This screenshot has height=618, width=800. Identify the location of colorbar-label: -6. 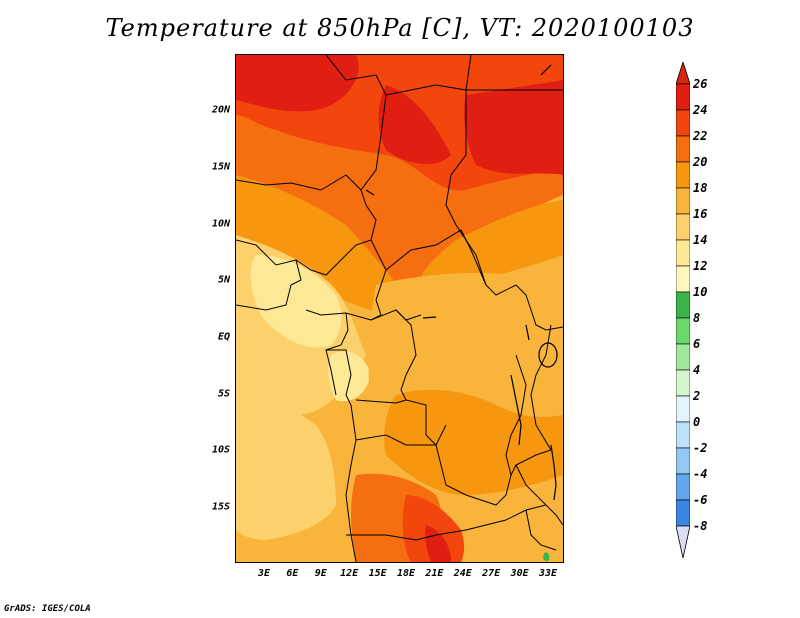
(700, 500).